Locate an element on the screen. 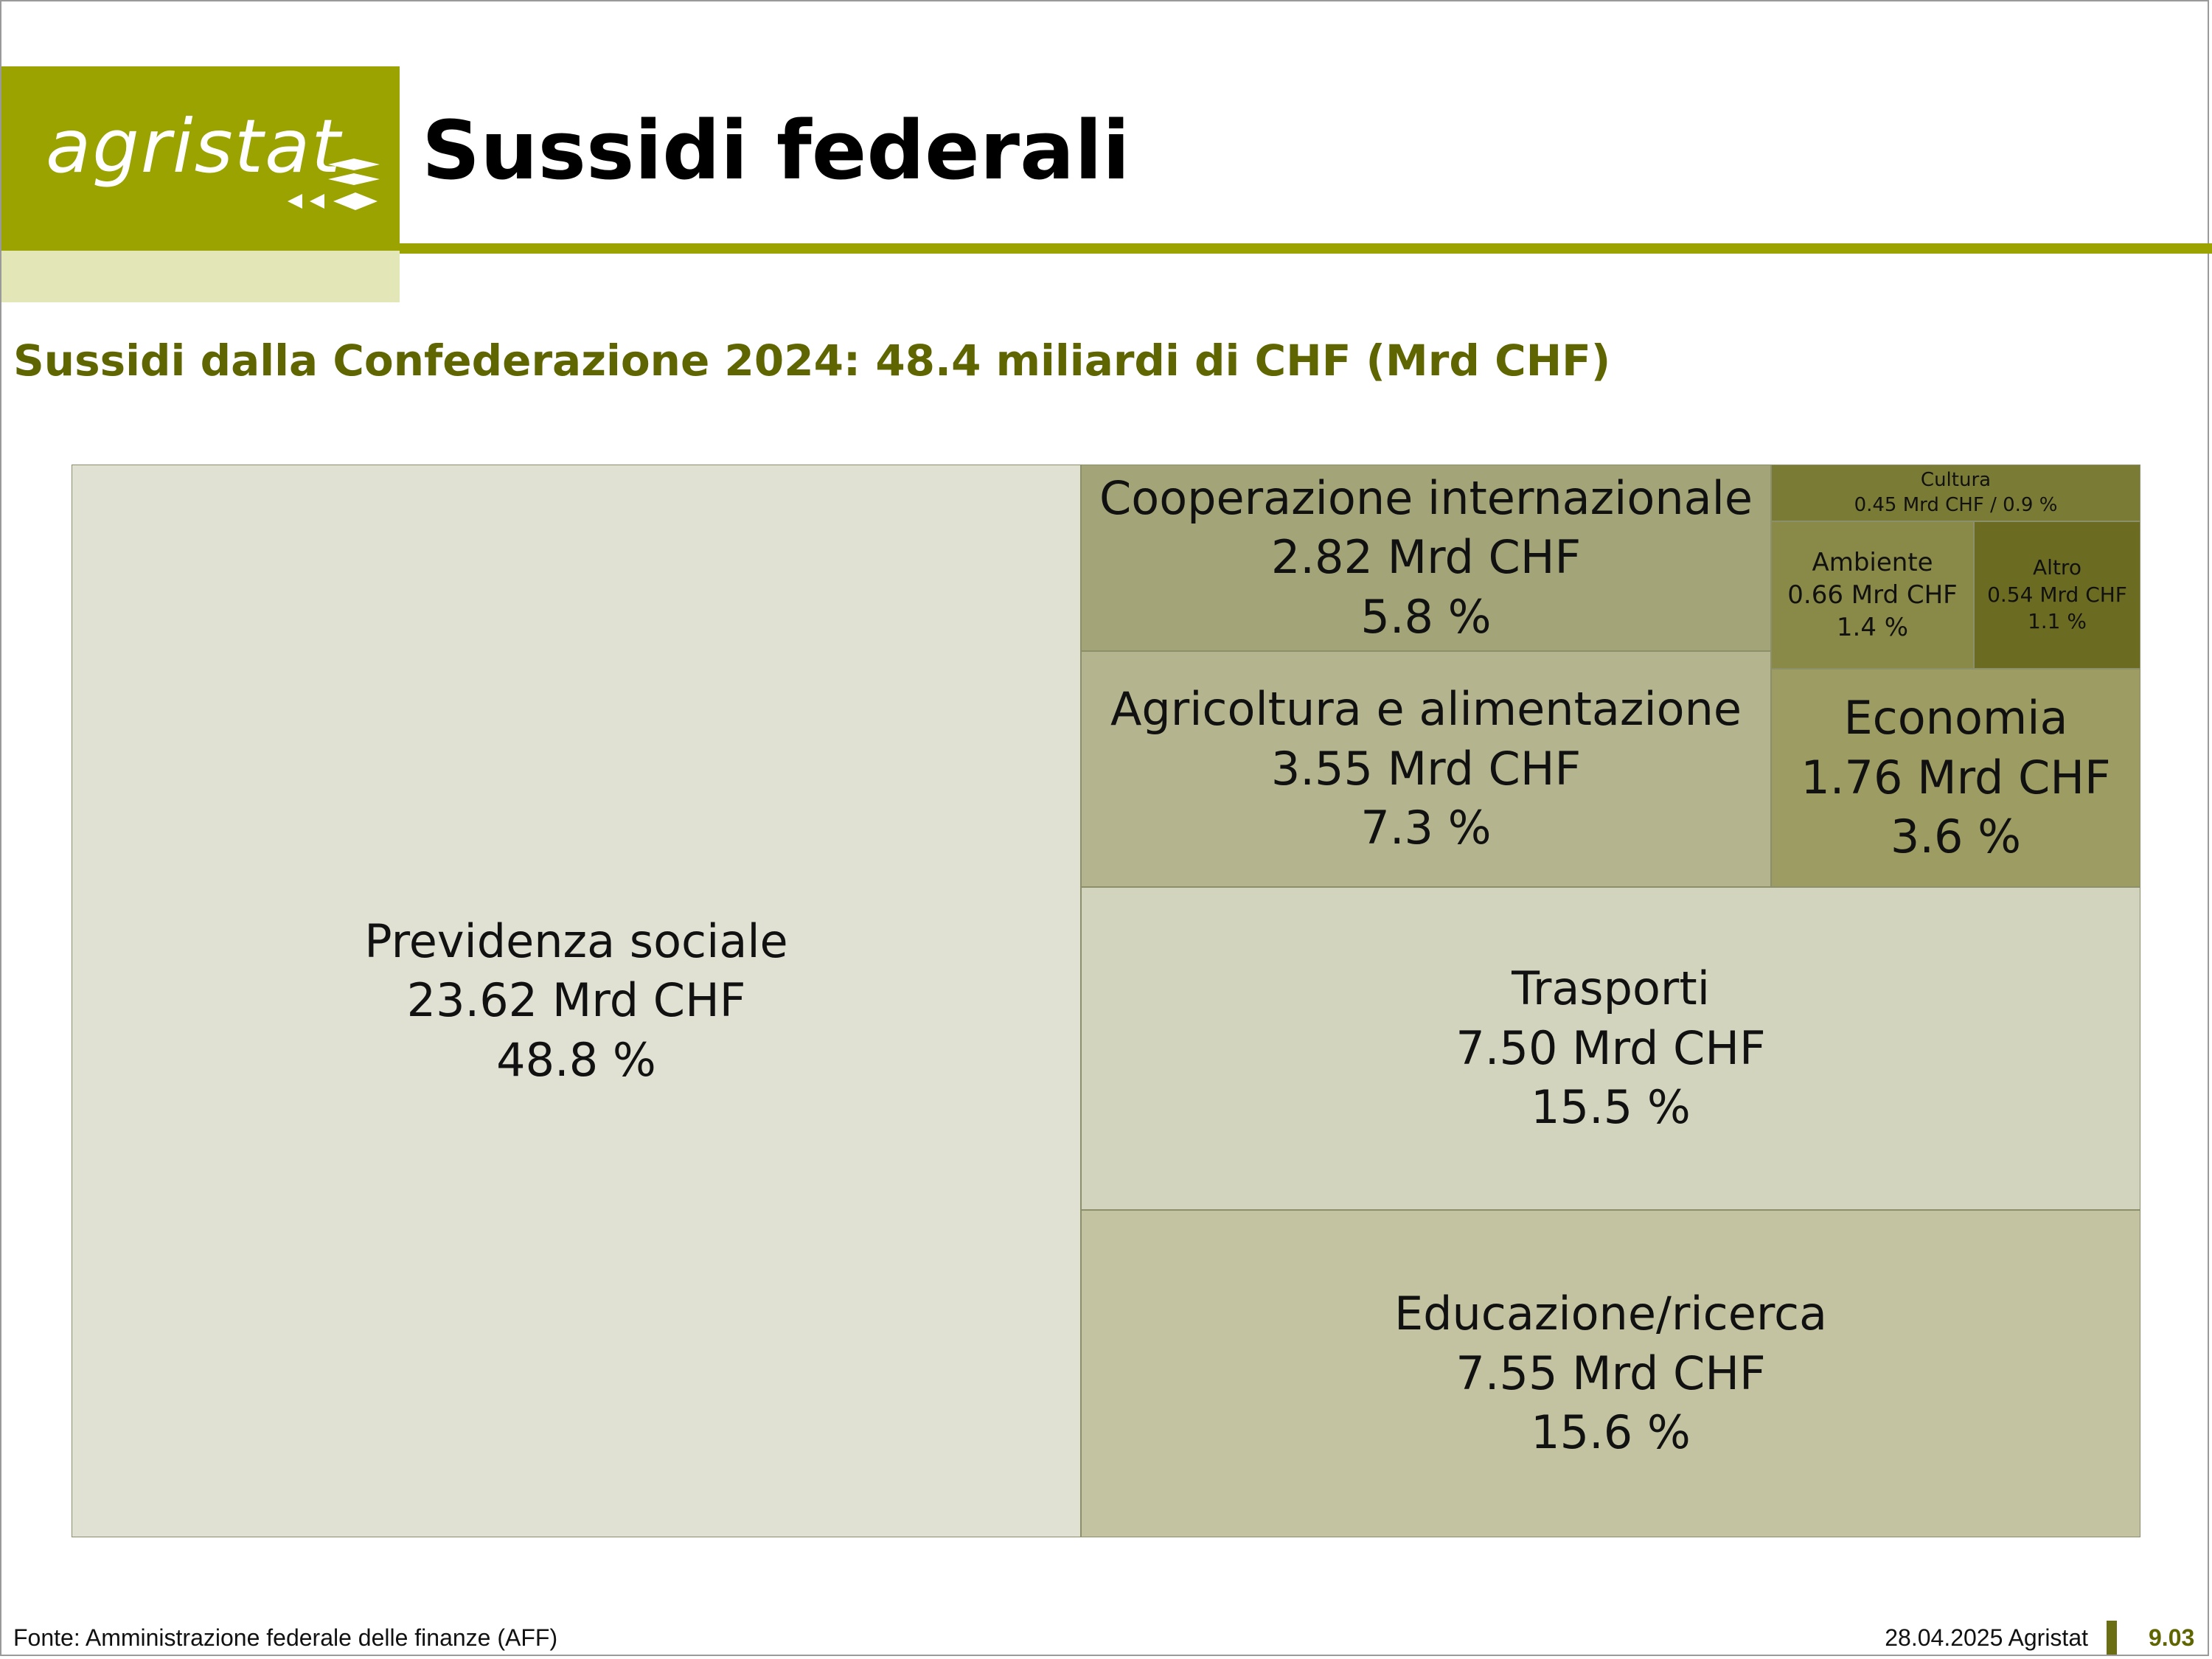  logo-mark-icon is located at coordinates (334, 184).